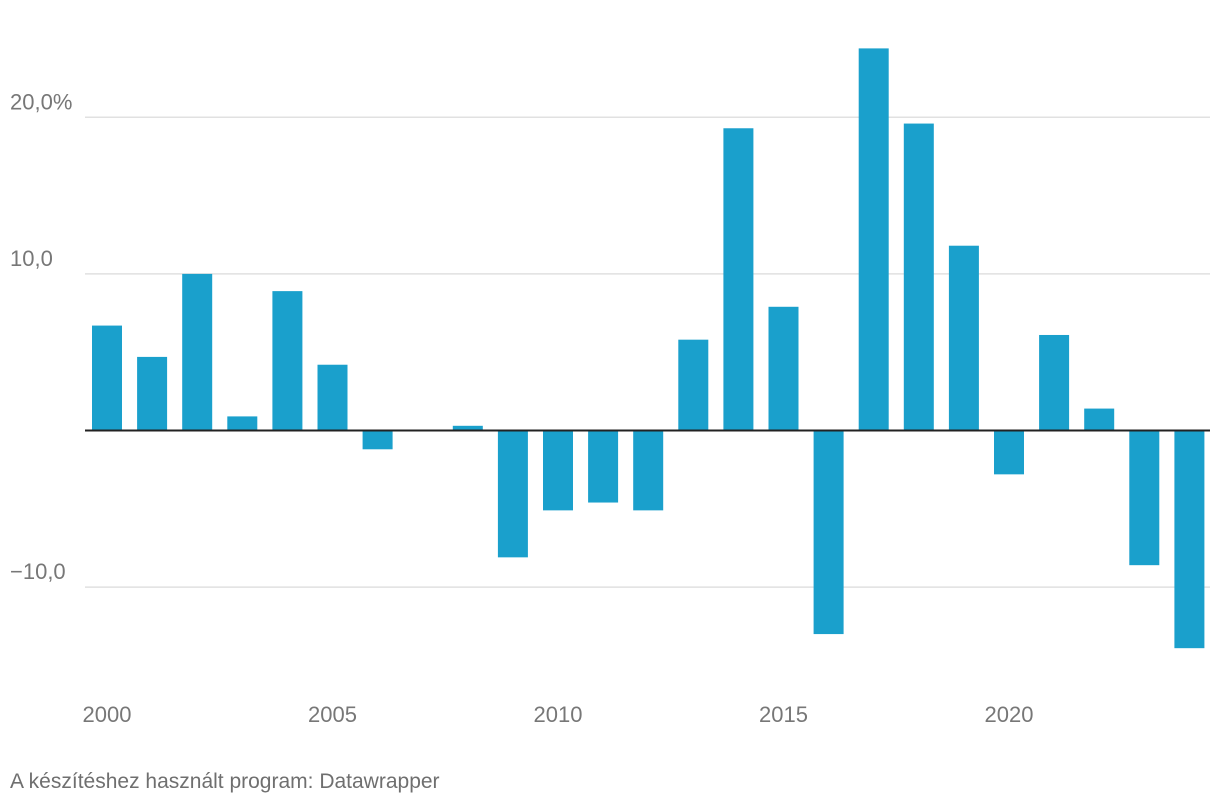 The height and width of the screenshot is (808, 1220). Describe the element at coordinates (783, 714) in the screenshot. I see `x-tick-label: 2015` at that location.